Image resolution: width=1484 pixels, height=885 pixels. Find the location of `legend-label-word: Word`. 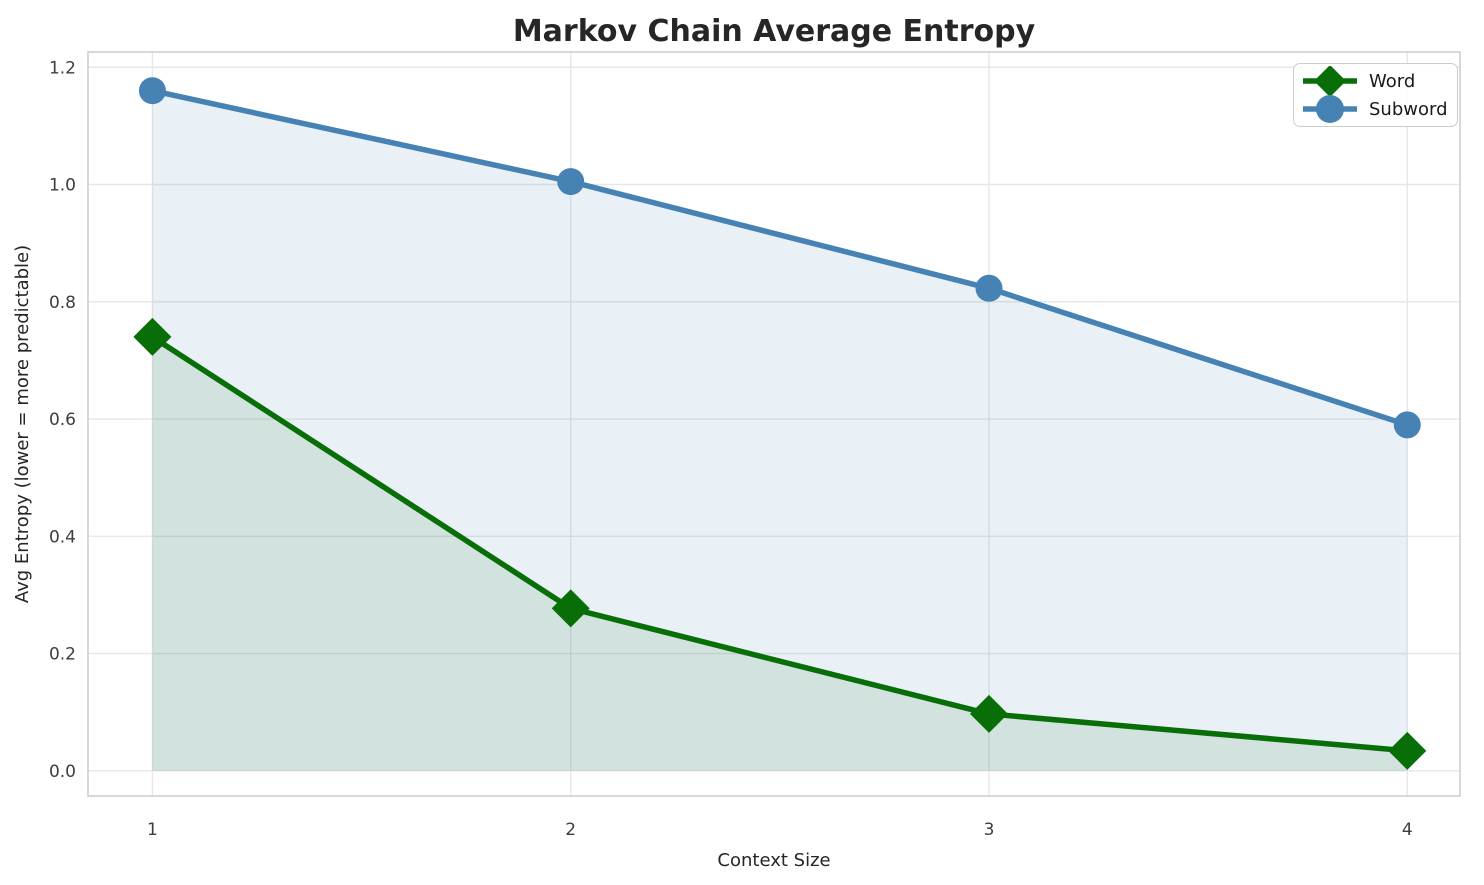

legend-label-word: Word is located at coordinates (1392, 81).